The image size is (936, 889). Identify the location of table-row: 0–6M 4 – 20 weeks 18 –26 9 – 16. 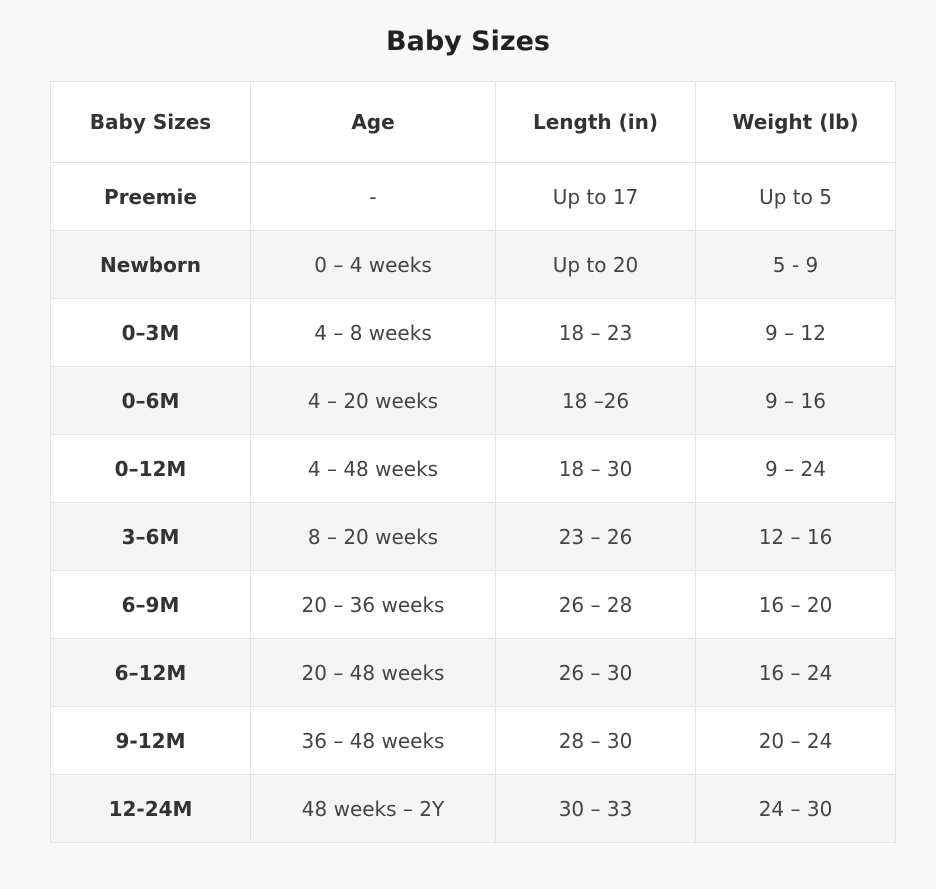
(473, 400).